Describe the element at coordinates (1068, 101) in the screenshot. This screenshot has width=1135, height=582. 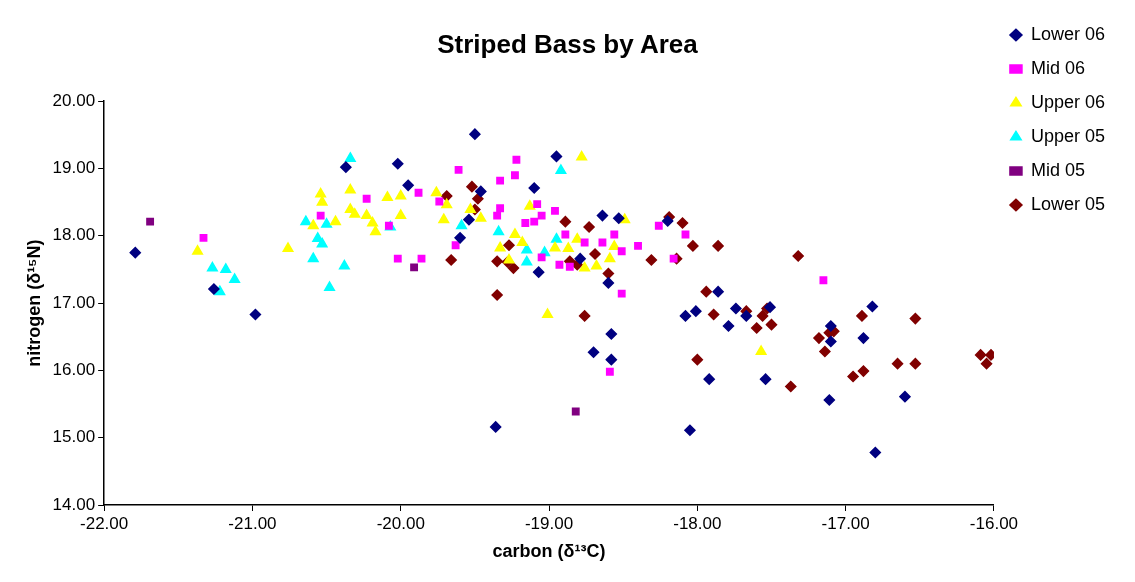
I see `legend-label: Upper 06` at that location.